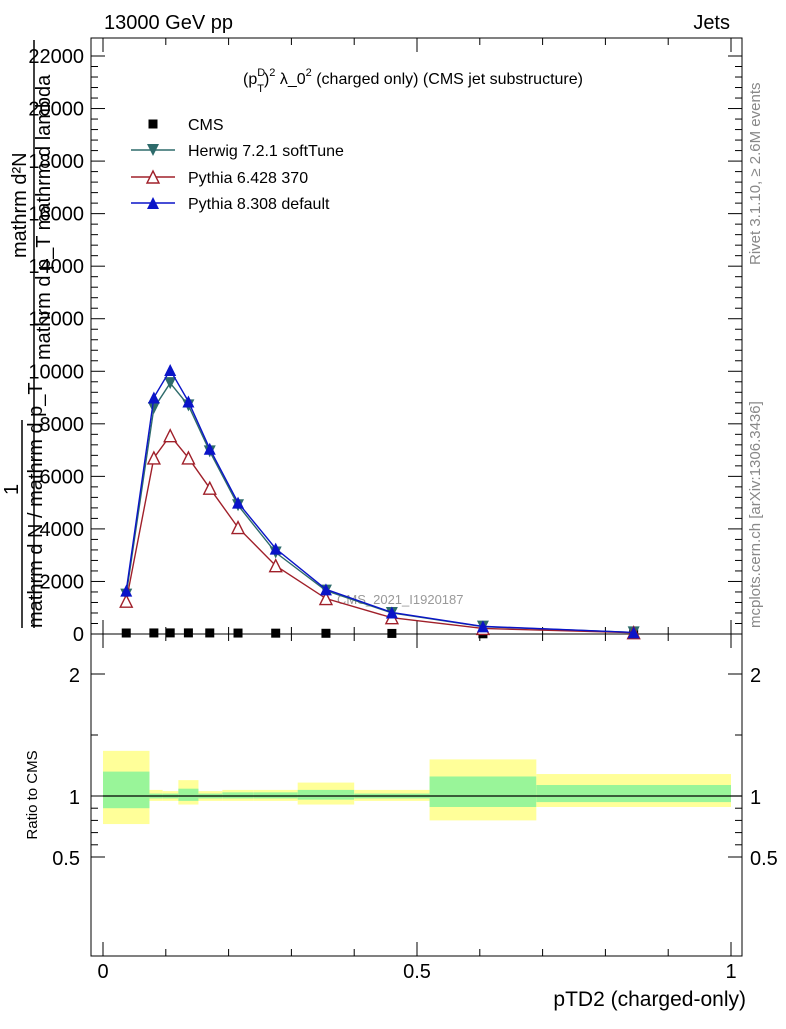  What do you see at coordinates (56, 320) in the screenshot?
I see `main-y-tick-label: 12000` at bounding box center [56, 320].